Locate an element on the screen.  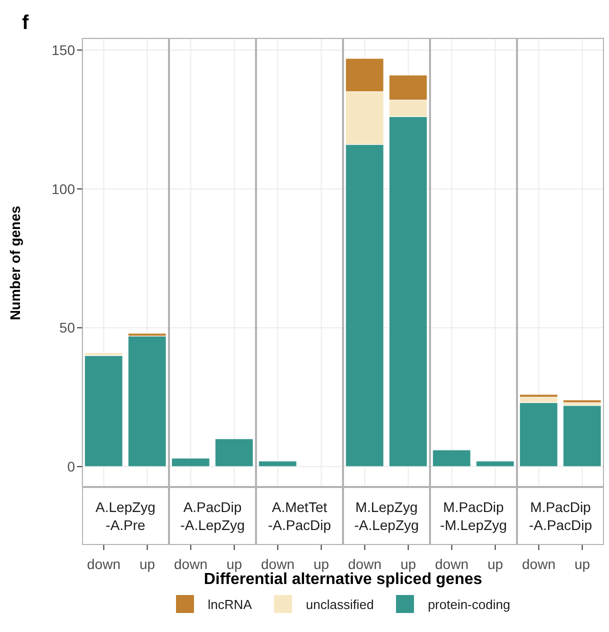
y-tick-label: 50 is located at coordinates (67, 328).